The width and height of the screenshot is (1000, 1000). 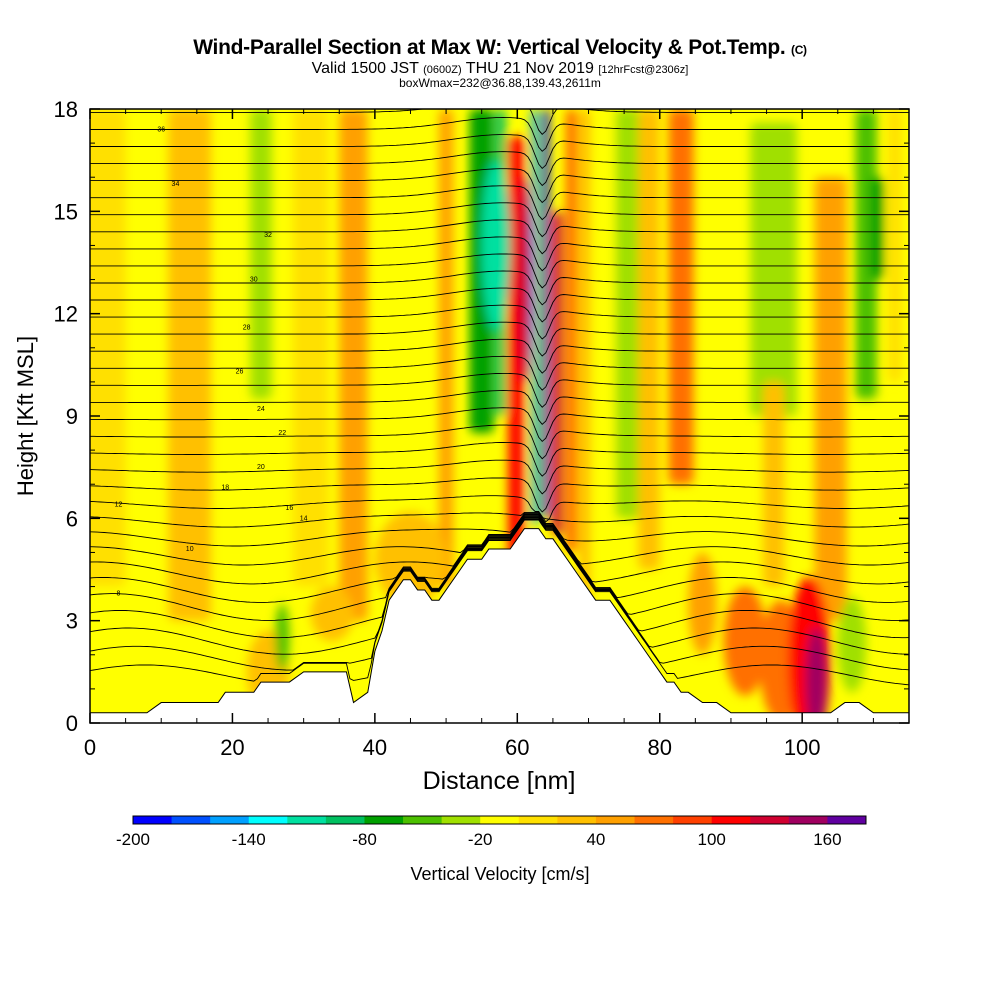 What do you see at coordinates (517, 747) in the screenshot?
I see `x-tick-label: 60` at bounding box center [517, 747].